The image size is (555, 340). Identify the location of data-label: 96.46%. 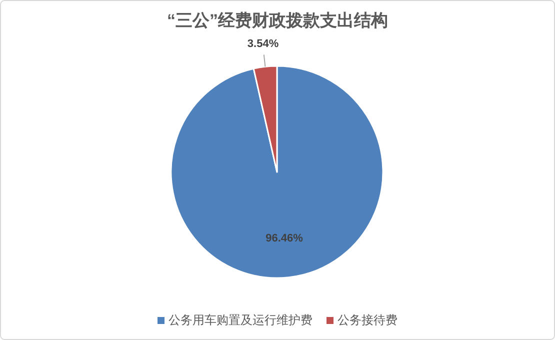
(285, 238).